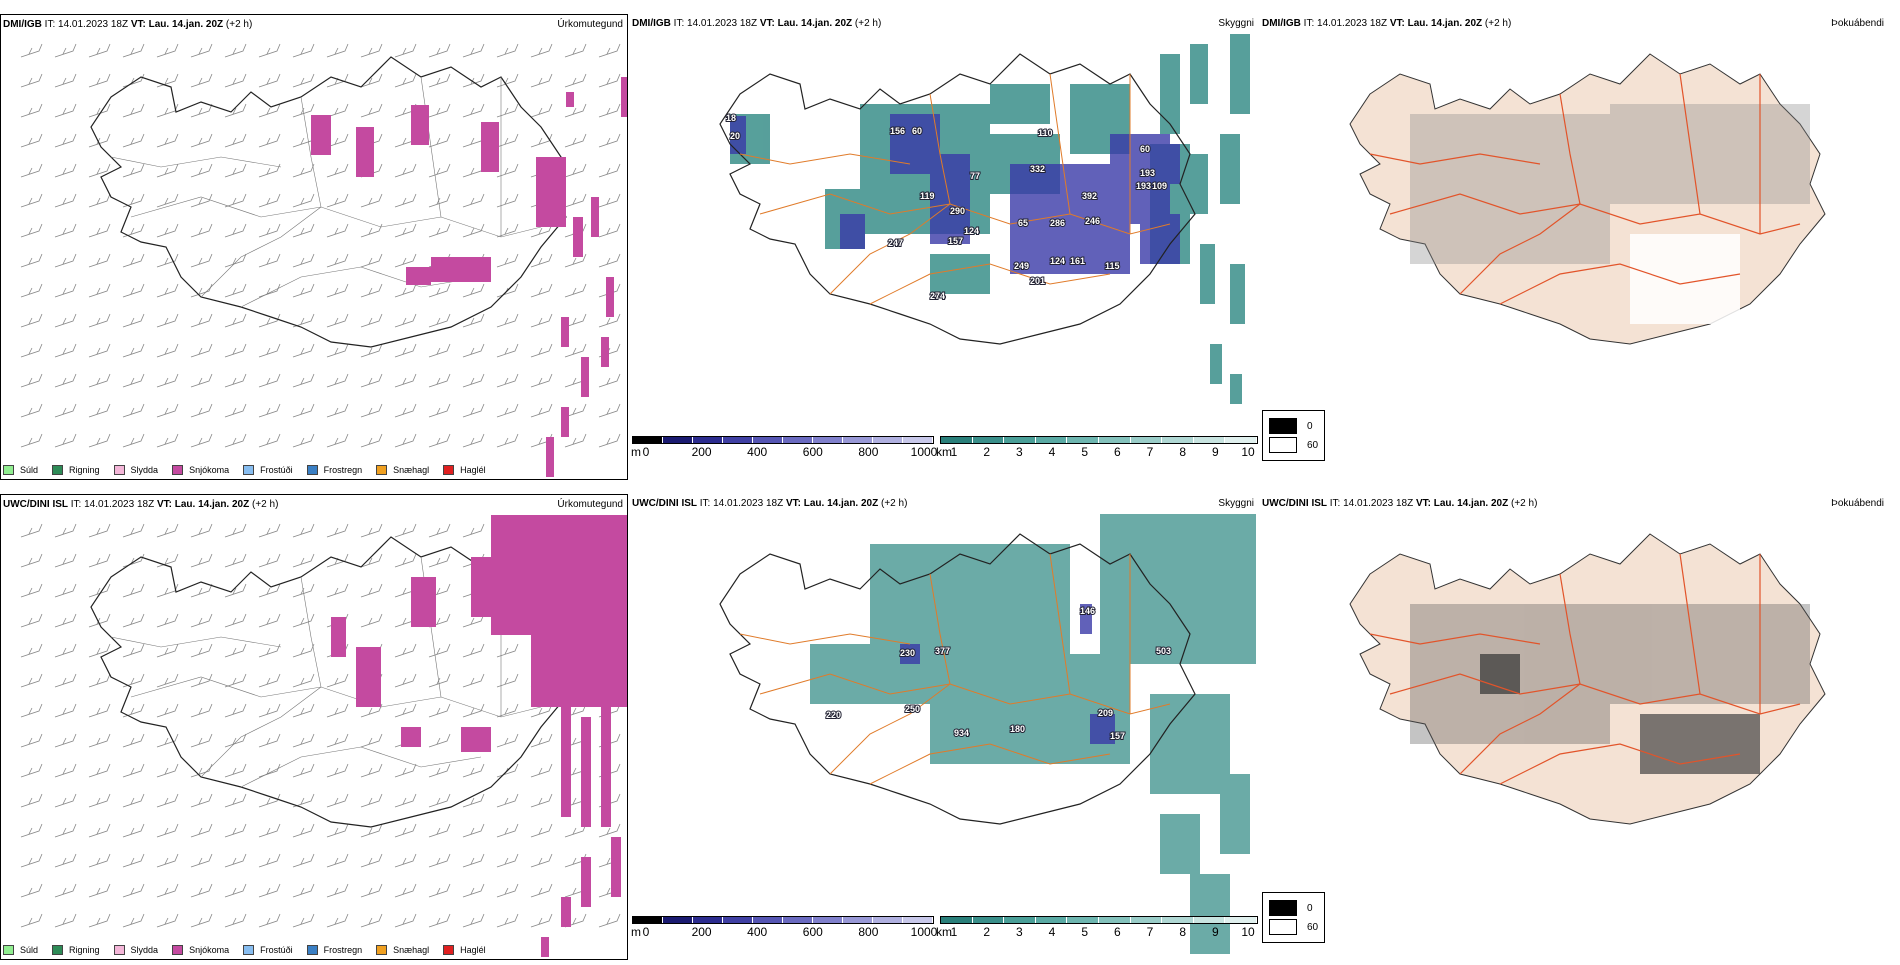  I want to click on scale-tick-label: 0, so click(646, 452).